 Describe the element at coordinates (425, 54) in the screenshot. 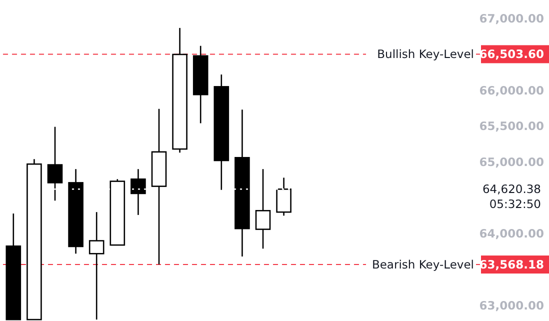

I see `ref-line-label: Bullish Key-Level` at that location.